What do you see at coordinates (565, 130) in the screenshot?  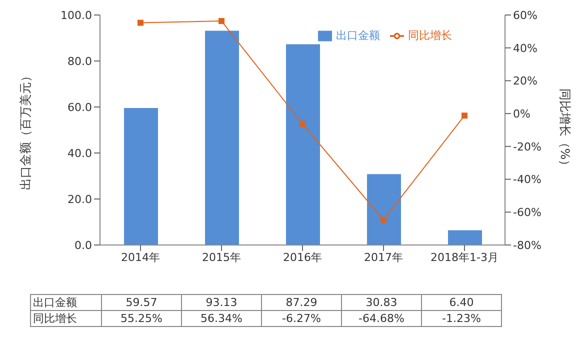 I see `y2-axis-title: 同比增长（%）` at bounding box center [565, 130].